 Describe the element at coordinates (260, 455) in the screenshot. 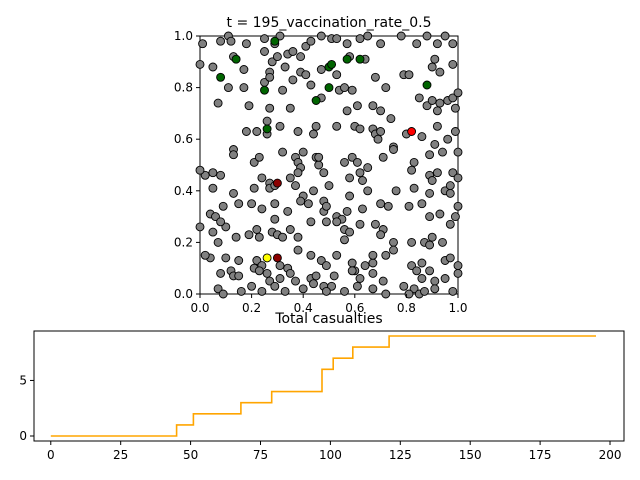

I see `casualties-x-tick-label: 75` at that location.